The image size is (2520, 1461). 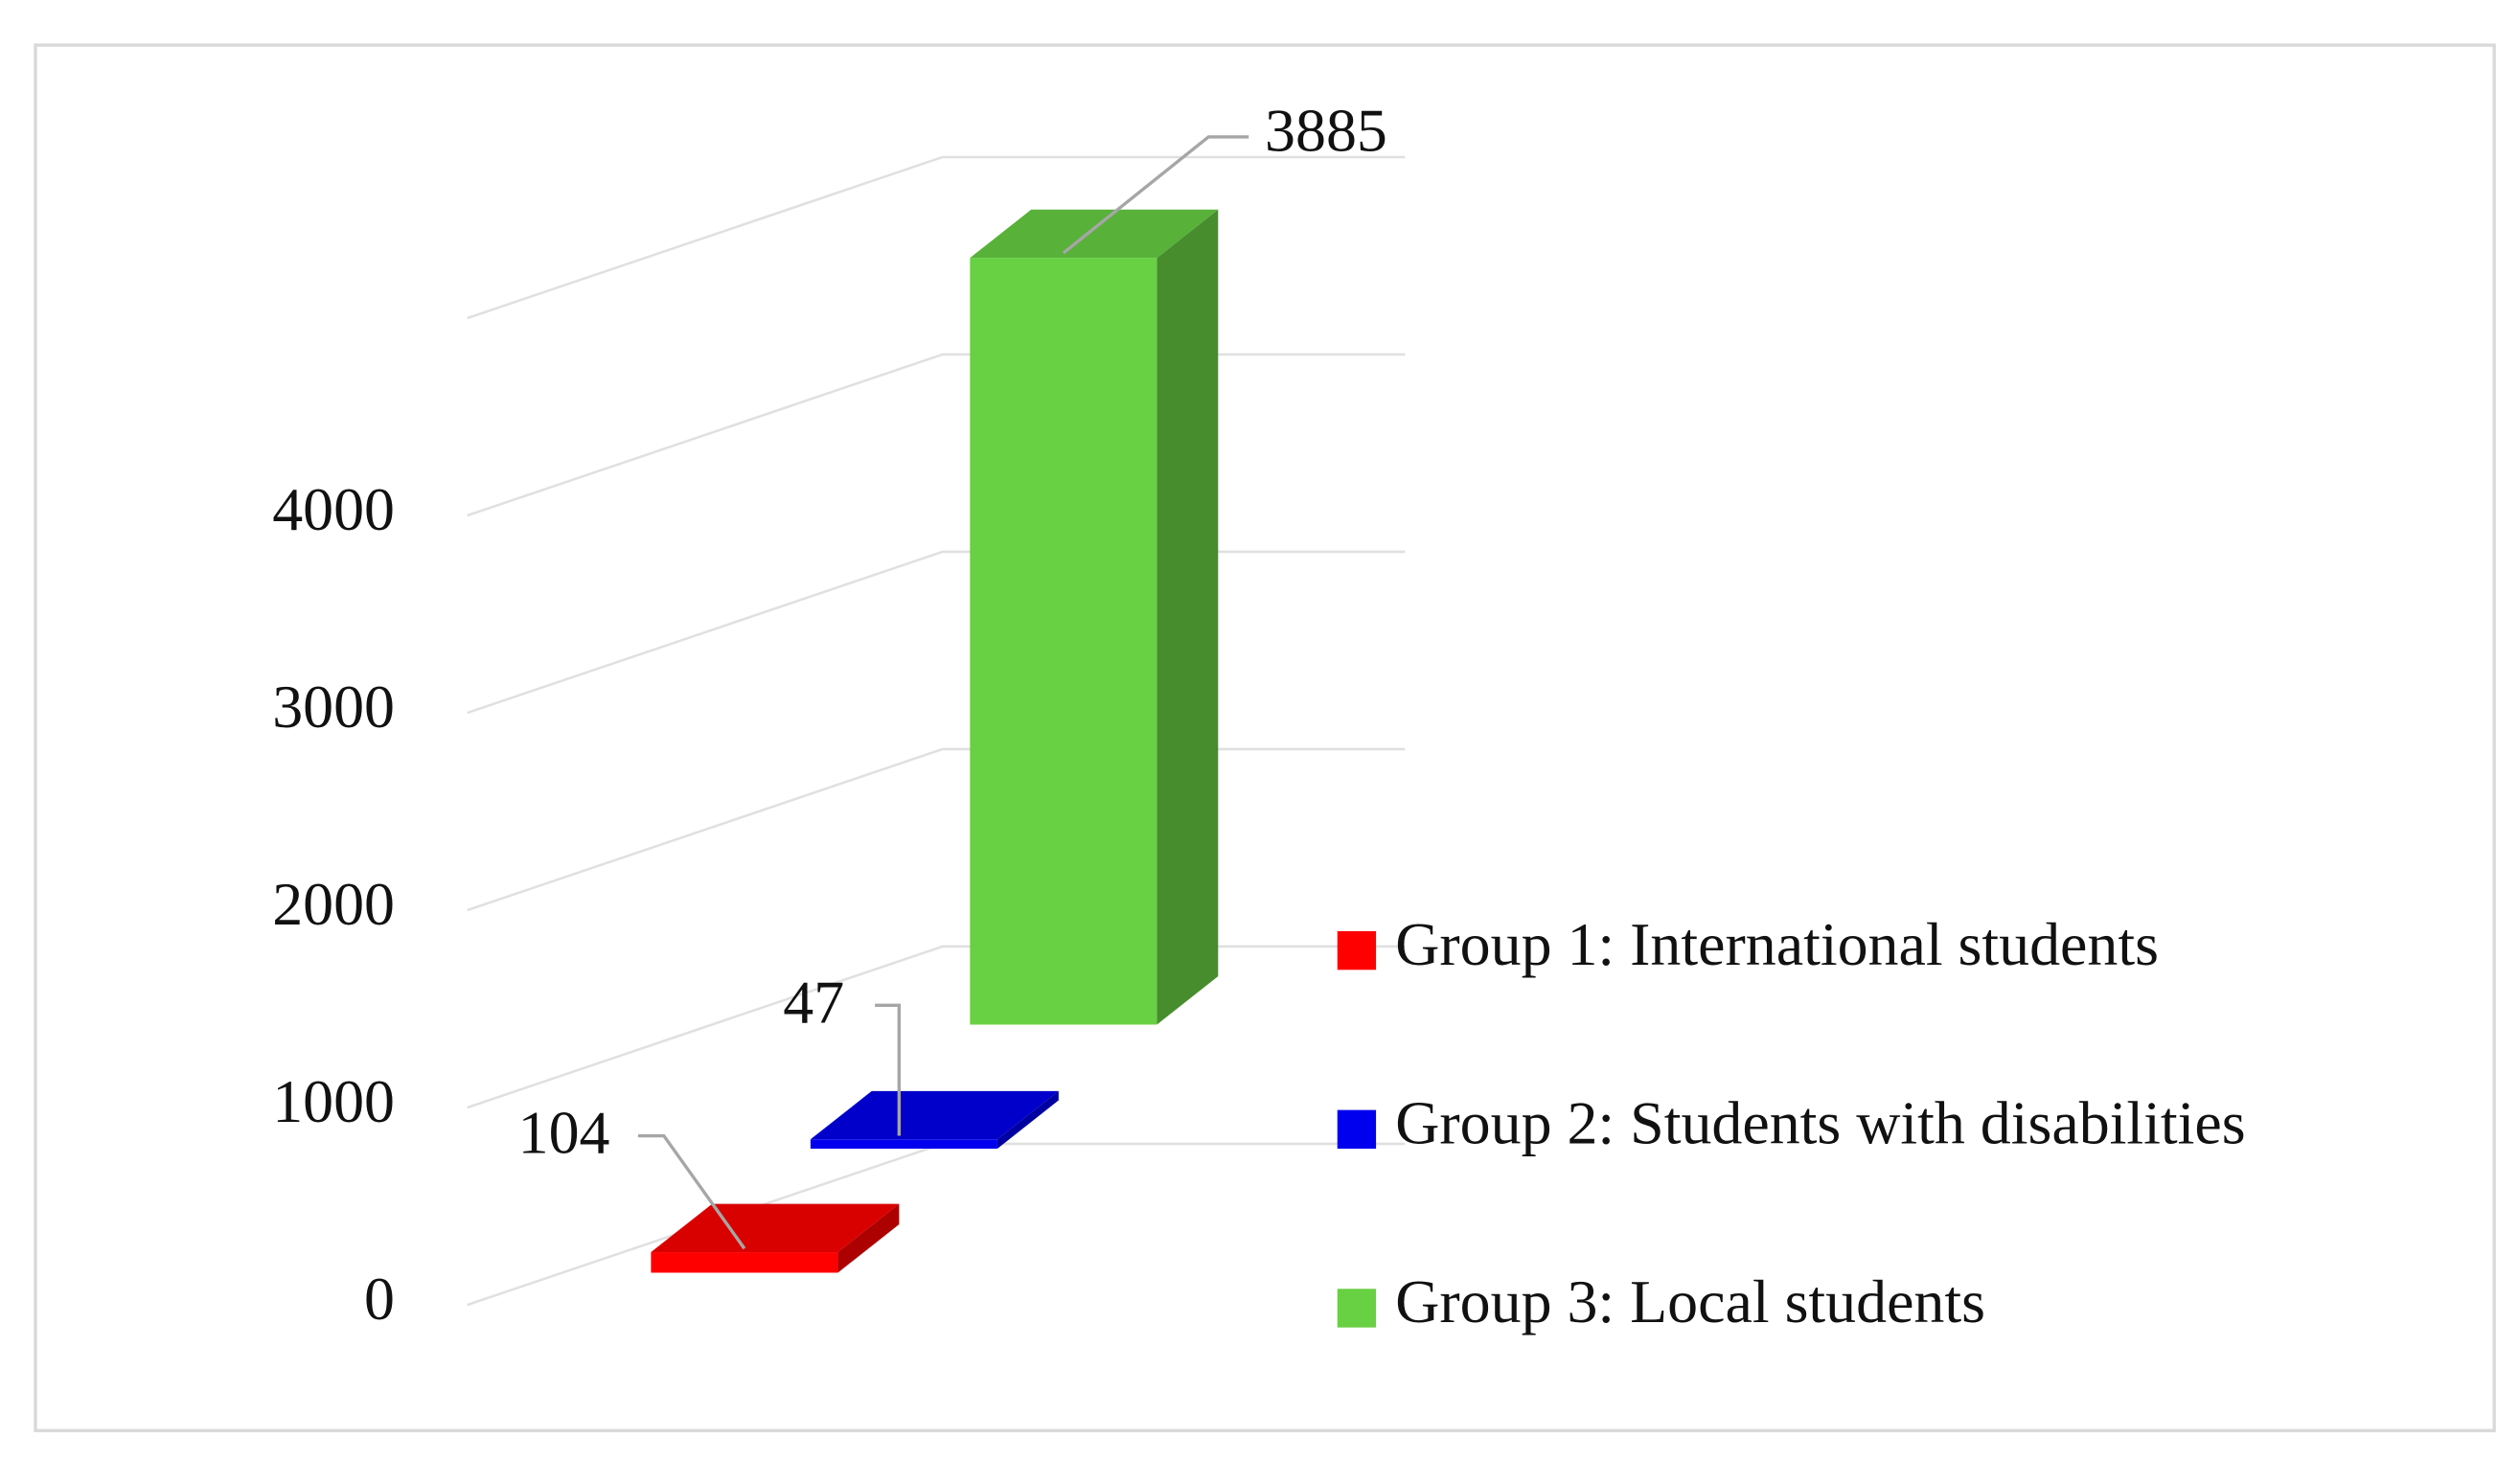 What do you see at coordinates (1326, 131) in the screenshot?
I see `data-label: 3885` at bounding box center [1326, 131].